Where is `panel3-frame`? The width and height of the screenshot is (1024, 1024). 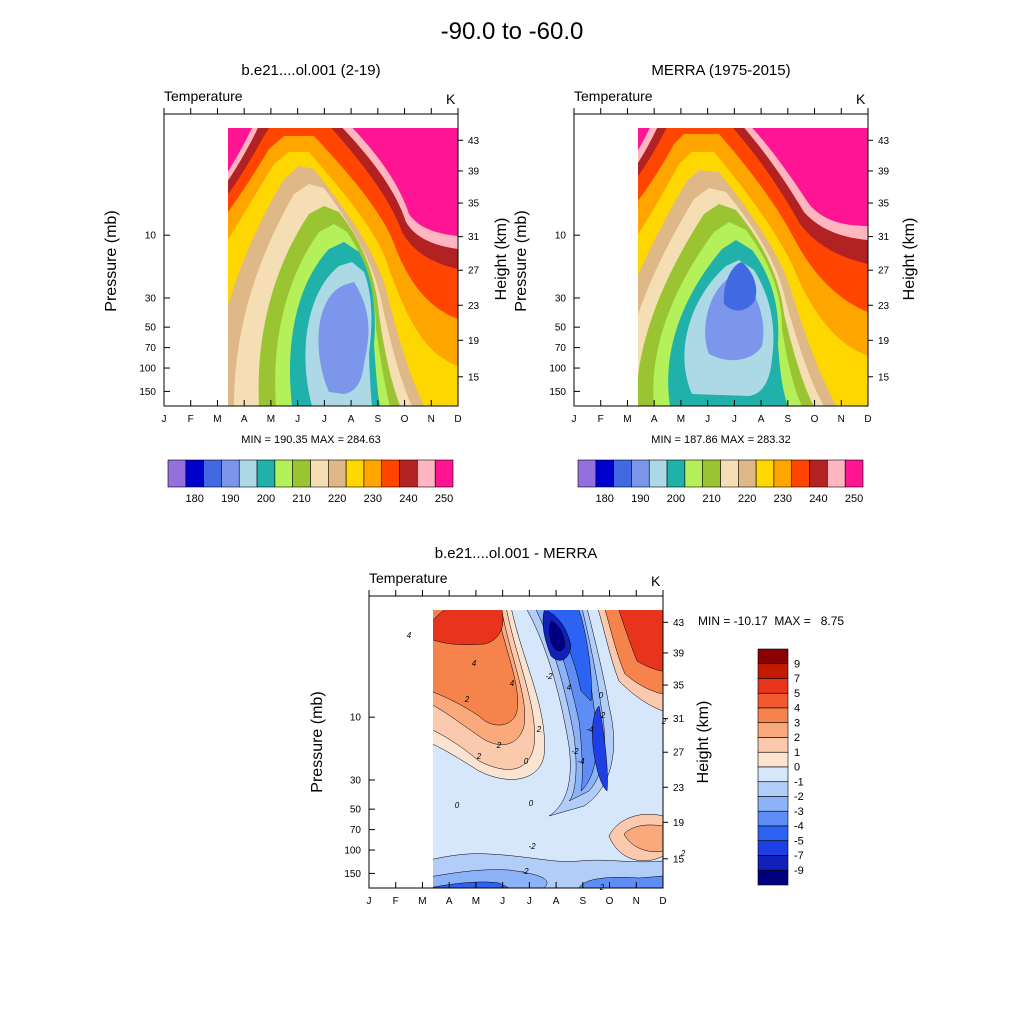
panel3-frame is located at coordinates (516, 742).